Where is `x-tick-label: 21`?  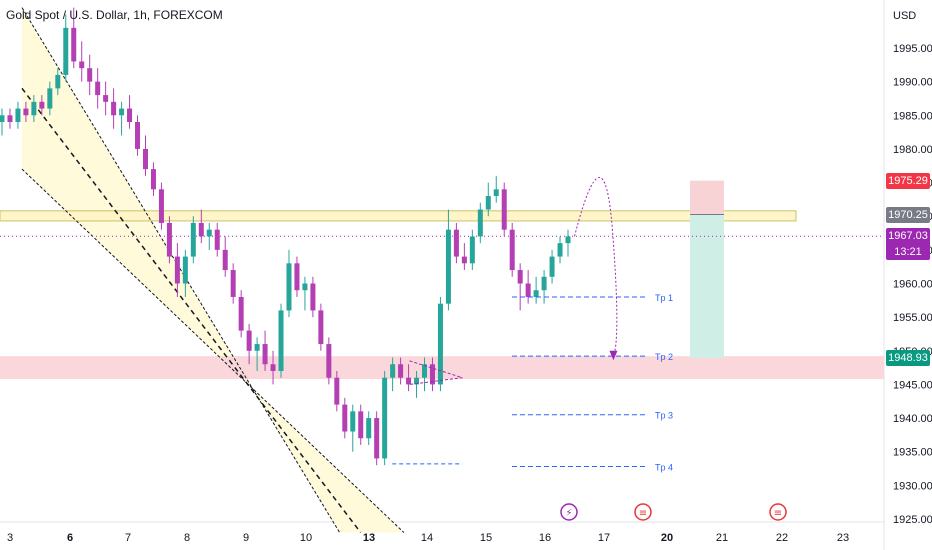 x-tick-label: 21 is located at coordinates (722, 538).